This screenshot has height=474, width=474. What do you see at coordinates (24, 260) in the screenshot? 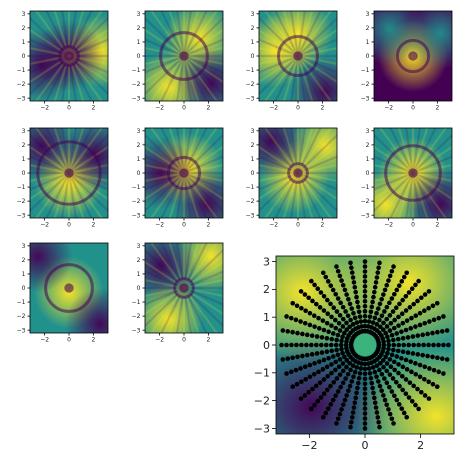
I see `y-tick-label: 2` at bounding box center [24, 260].